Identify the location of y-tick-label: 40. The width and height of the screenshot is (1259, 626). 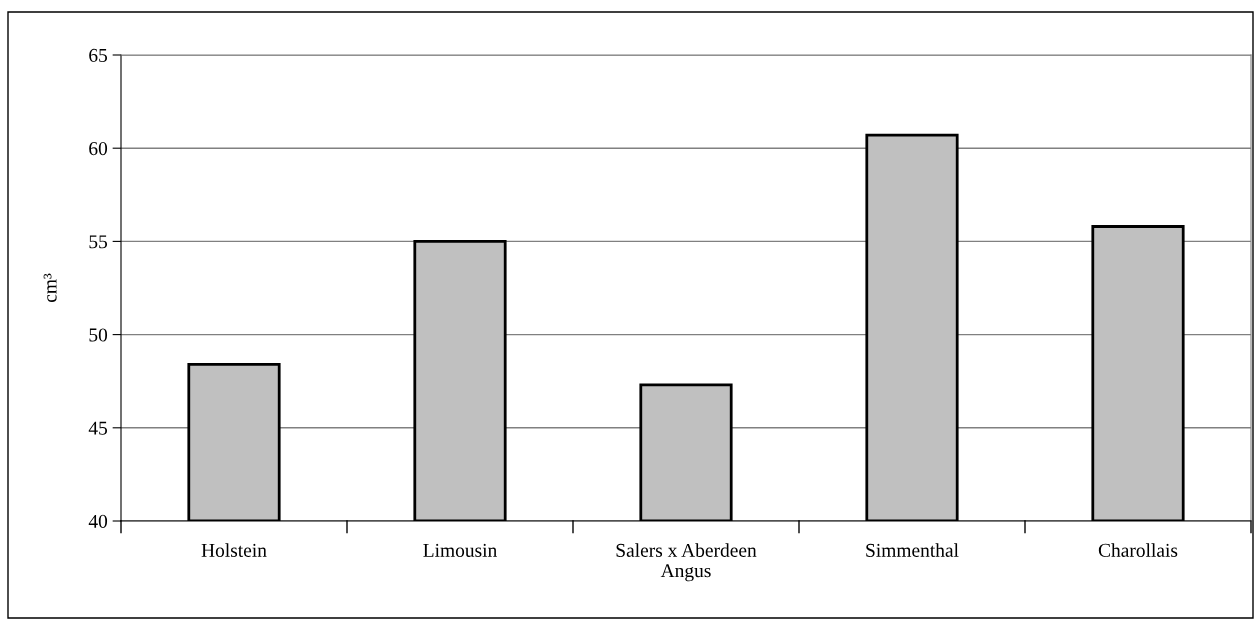
(98, 521).